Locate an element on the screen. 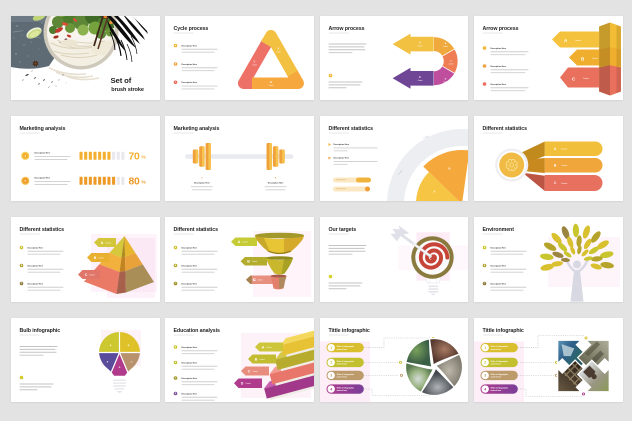 The image size is (632, 421). svg-text: Bulb infographic is located at coordinates (40, 331).